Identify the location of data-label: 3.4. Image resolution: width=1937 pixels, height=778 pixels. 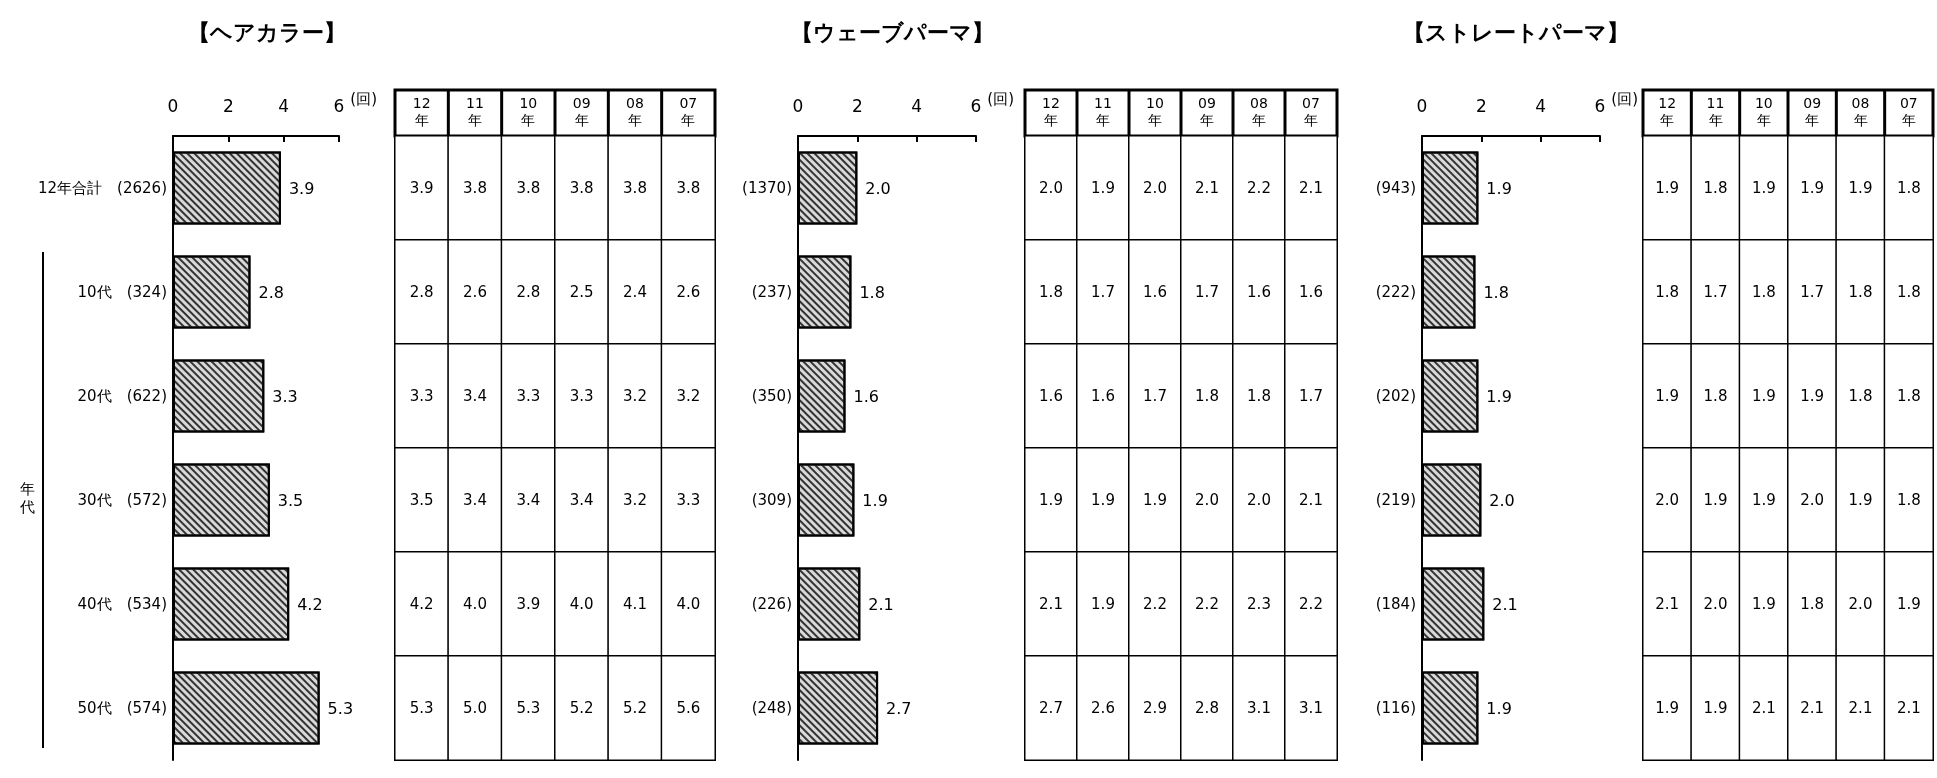
(475, 500).